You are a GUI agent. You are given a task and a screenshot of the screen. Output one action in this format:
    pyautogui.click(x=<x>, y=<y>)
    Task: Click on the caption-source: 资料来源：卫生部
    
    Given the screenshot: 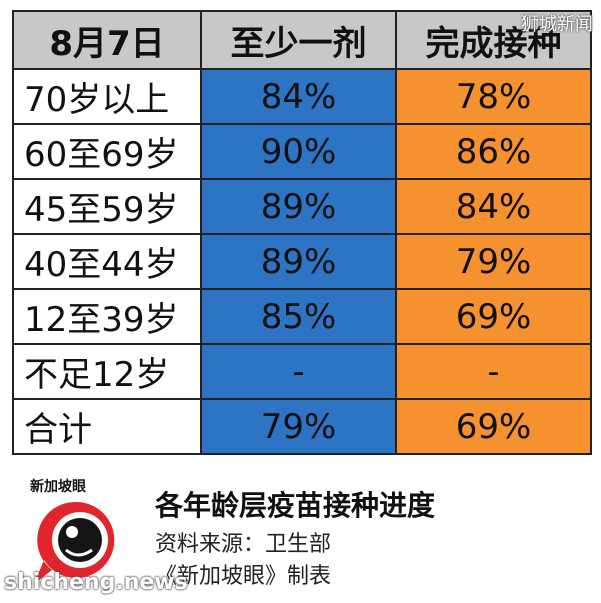 What is the action you would take?
    pyautogui.click(x=243, y=544)
    